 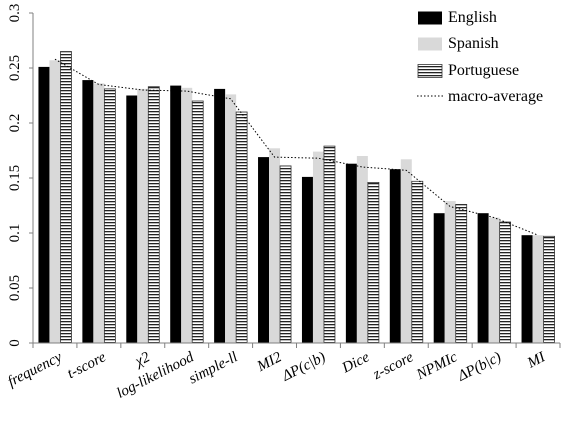 I want to click on legend-label-spanish: Spanish, so click(x=473, y=43).